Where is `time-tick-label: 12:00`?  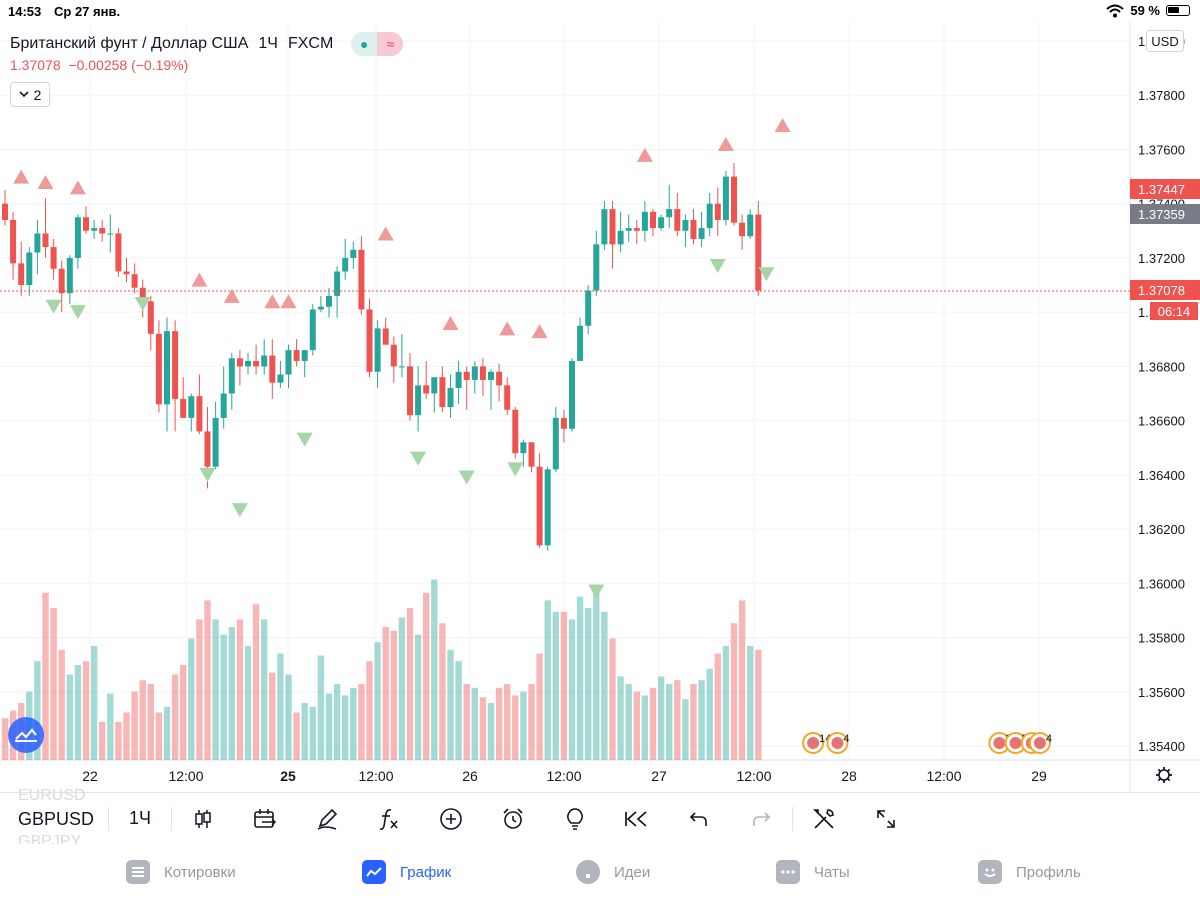 time-tick-label: 12:00 is located at coordinates (563, 776).